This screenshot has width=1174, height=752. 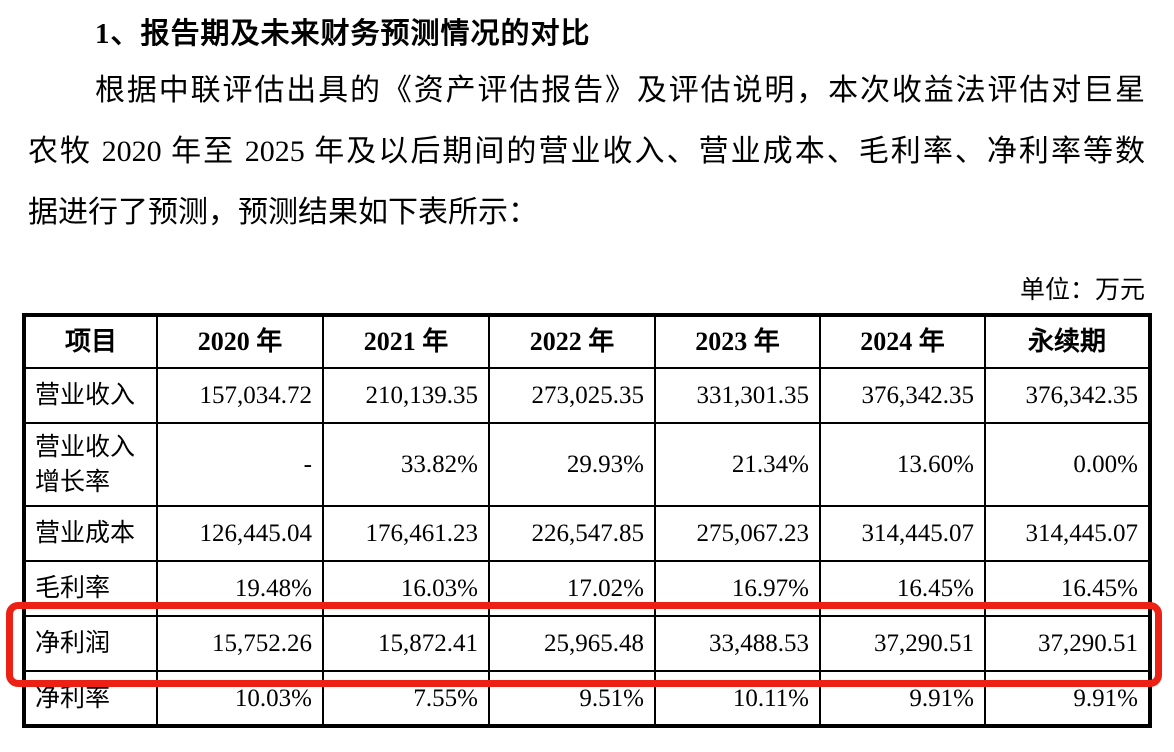 I want to click on cell-value: 19.48%, so click(x=240, y=588).